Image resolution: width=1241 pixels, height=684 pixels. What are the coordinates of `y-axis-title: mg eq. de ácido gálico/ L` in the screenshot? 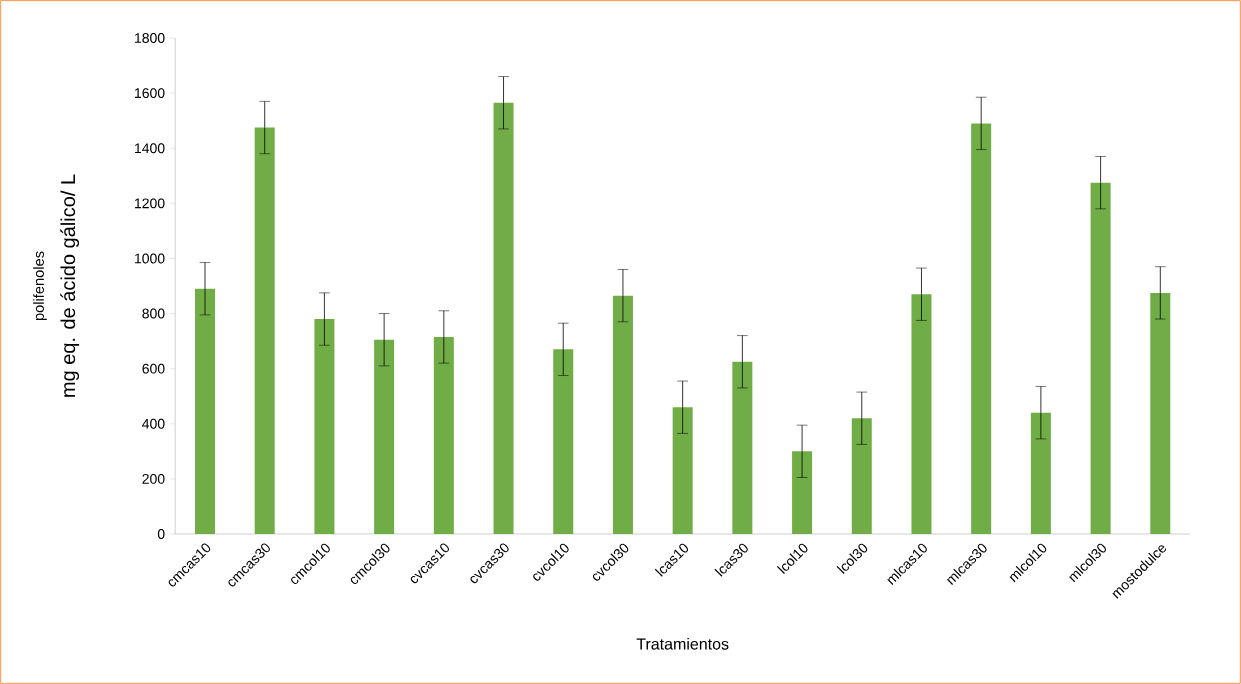 It's located at (70, 285).